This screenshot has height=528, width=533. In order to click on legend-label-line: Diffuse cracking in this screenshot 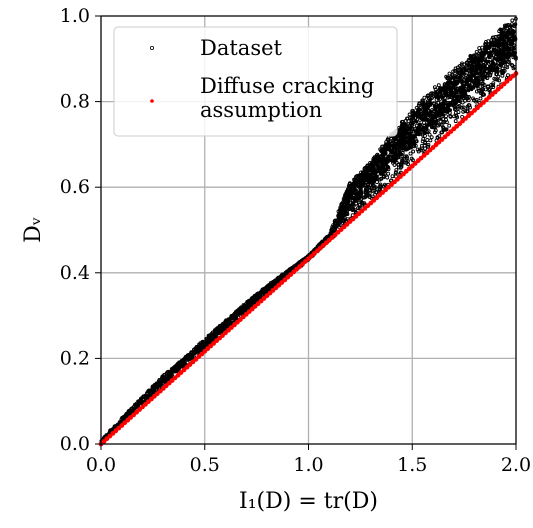, I will do `click(287, 86)`.